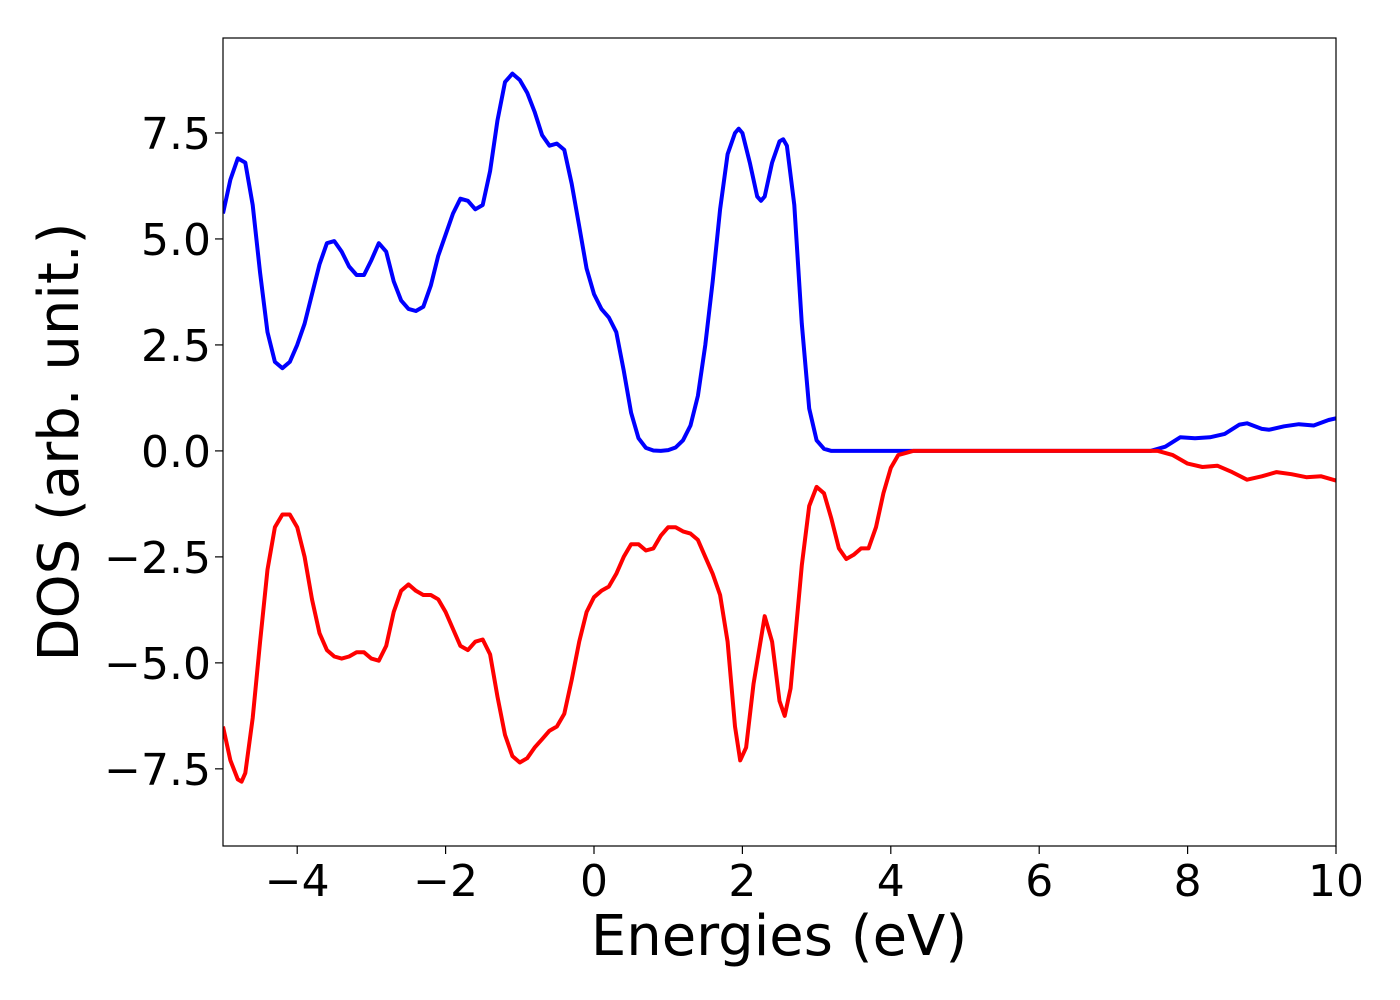 Image resolution: width=1400 pixels, height=1000 pixels. Describe the element at coordinates (176, 452) in the screenshot. I see `y-tick-label: 0.0` at that location.